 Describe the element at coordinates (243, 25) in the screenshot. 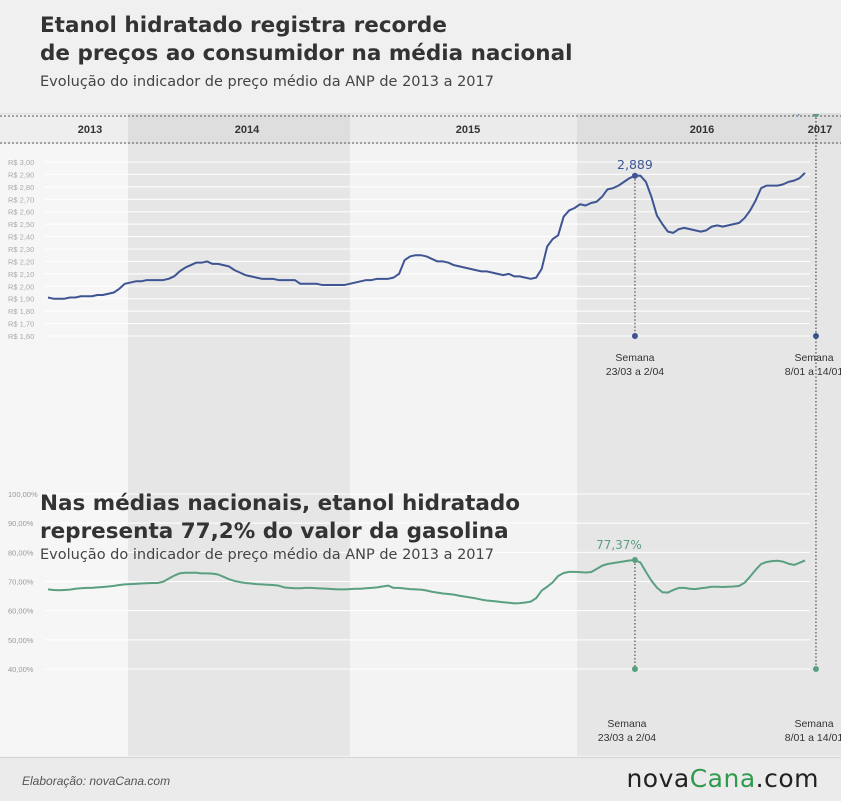

I see `chart-title-line1: Etanol hidratado registra recorde` at that location.